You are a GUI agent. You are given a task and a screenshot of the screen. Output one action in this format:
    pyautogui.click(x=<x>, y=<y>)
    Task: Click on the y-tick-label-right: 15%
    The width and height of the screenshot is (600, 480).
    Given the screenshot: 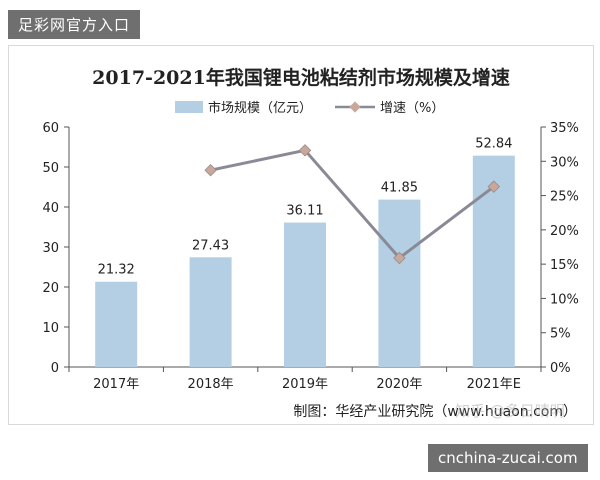 What is the action you would take?
    pyautogui.click(x=564, y=265)
    